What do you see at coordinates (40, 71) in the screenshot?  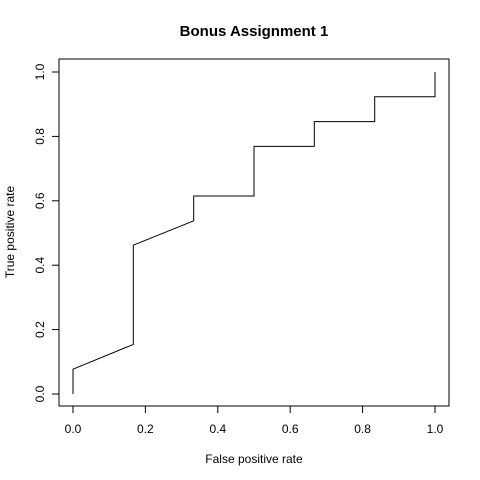 I see `y-tick-label: 1.0` at bounding box center [40, 71].